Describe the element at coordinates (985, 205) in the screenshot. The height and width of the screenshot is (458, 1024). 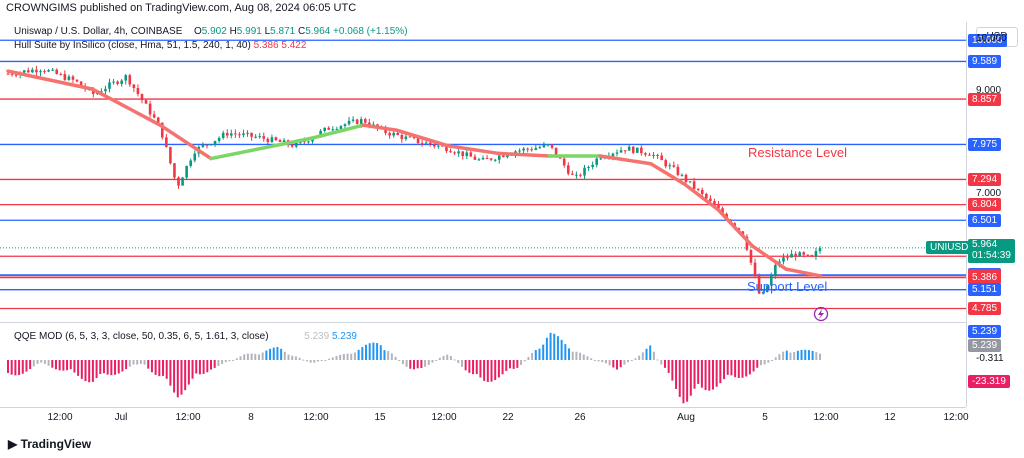
I see `level-tag-5: 6.804` at that location.